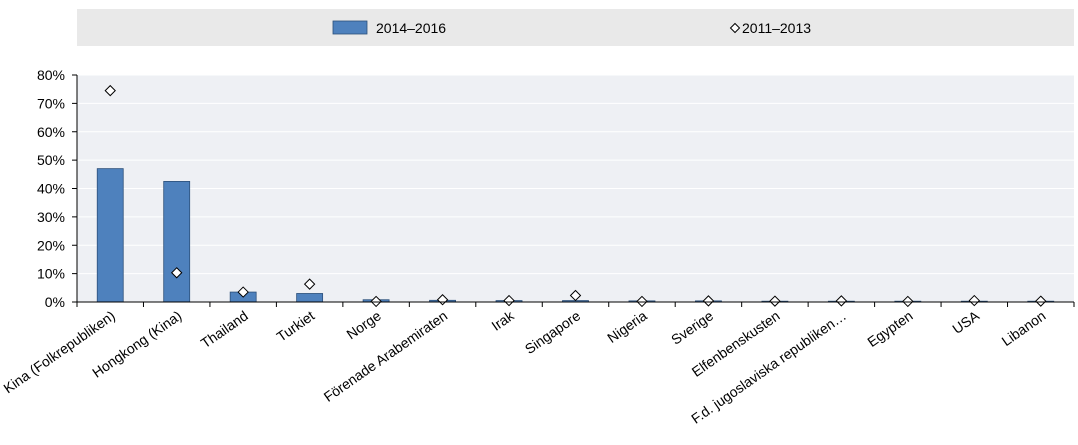 This screenshot has width=1078, height=445. What do you see at coordinates (553, 332) in the screenshot?
I see `x-tick-label: Singapore` at bounding box center [553, 332].